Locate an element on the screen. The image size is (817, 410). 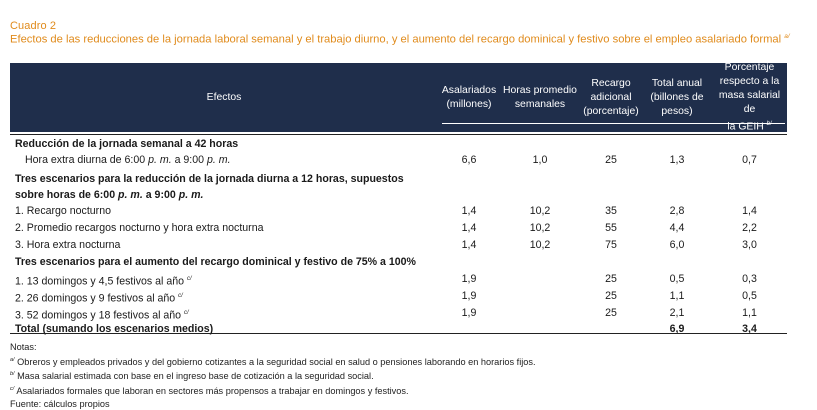
header-bottom-rule is located at coordinates (398, 134).